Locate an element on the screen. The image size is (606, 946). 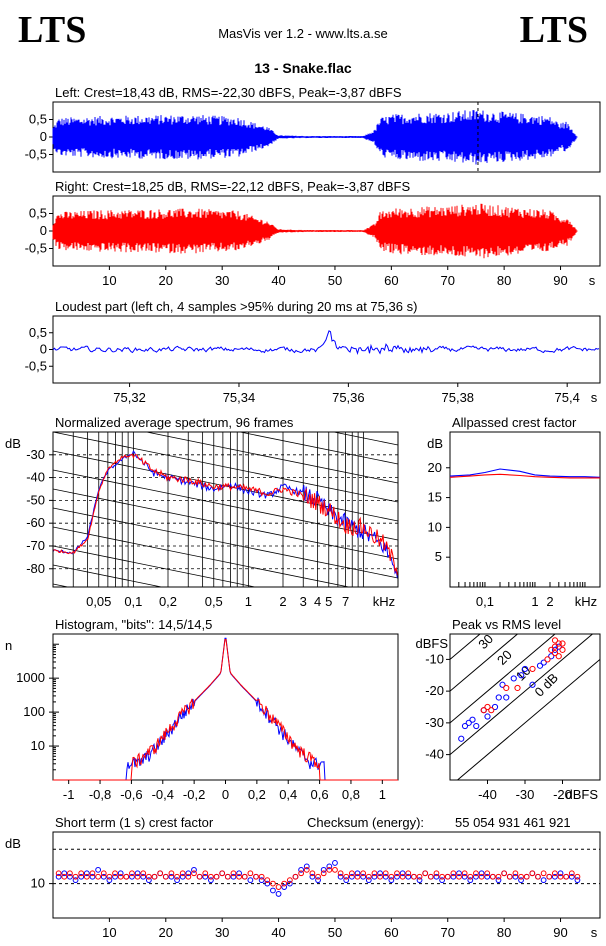
right-waveform-ytick-label: 0 is located at coordinates (43, 230).